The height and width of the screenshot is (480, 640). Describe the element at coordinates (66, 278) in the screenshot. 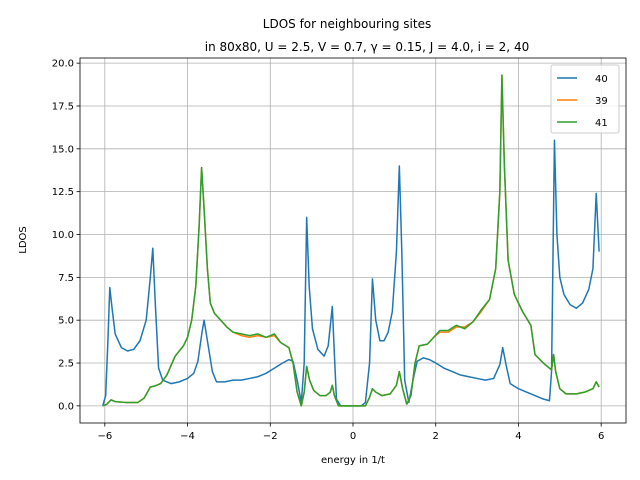

I see `y-tick-label: 7.5` at that location.